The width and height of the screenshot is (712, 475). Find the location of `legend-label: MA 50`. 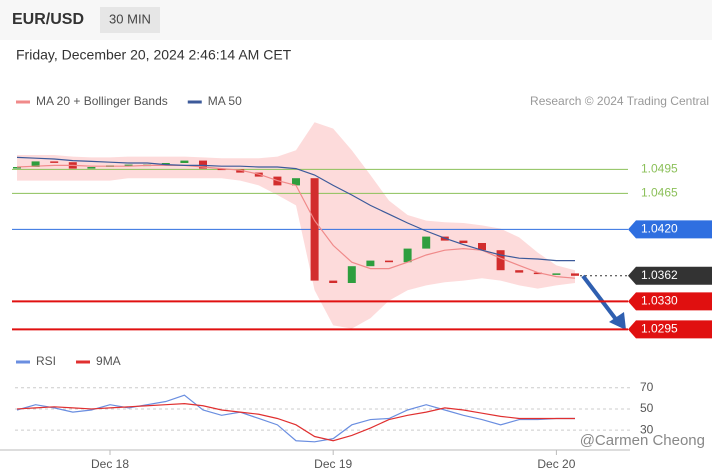

legend-label: MA 50 is located at coordinates (225, 101).